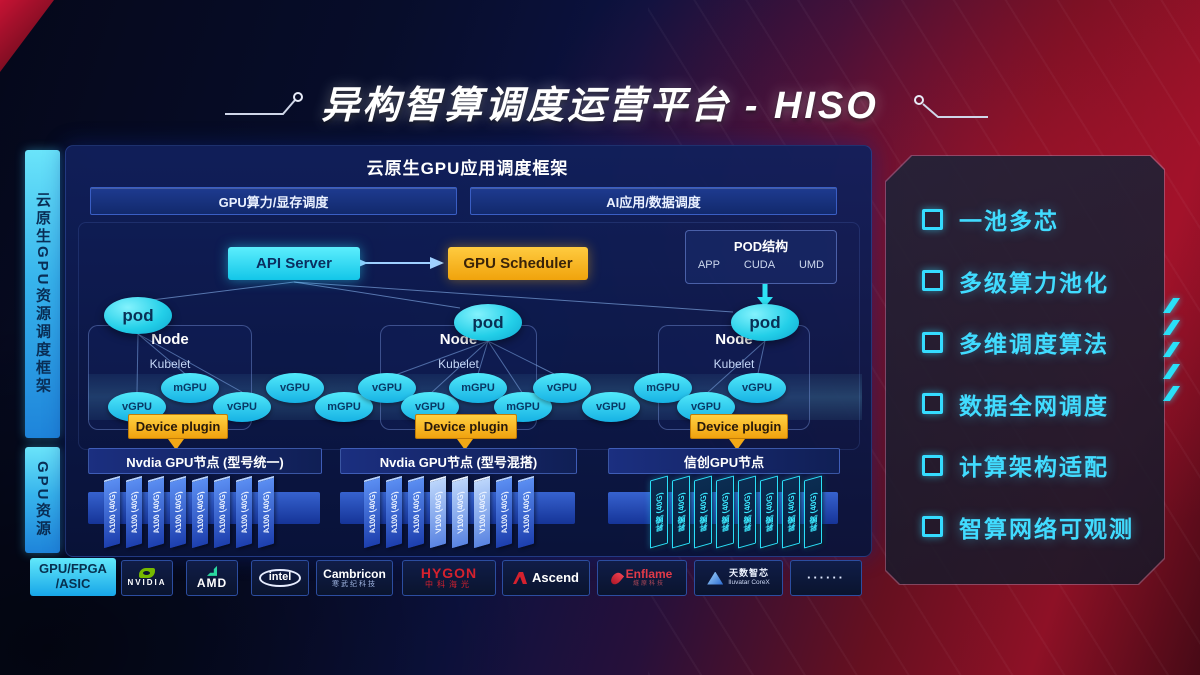 The width and height of the screenshot is (1200, 675). I want to click on gpu-node-header-mixed: Nvdia GPU节点 (型号混搭), so click(458, 461).